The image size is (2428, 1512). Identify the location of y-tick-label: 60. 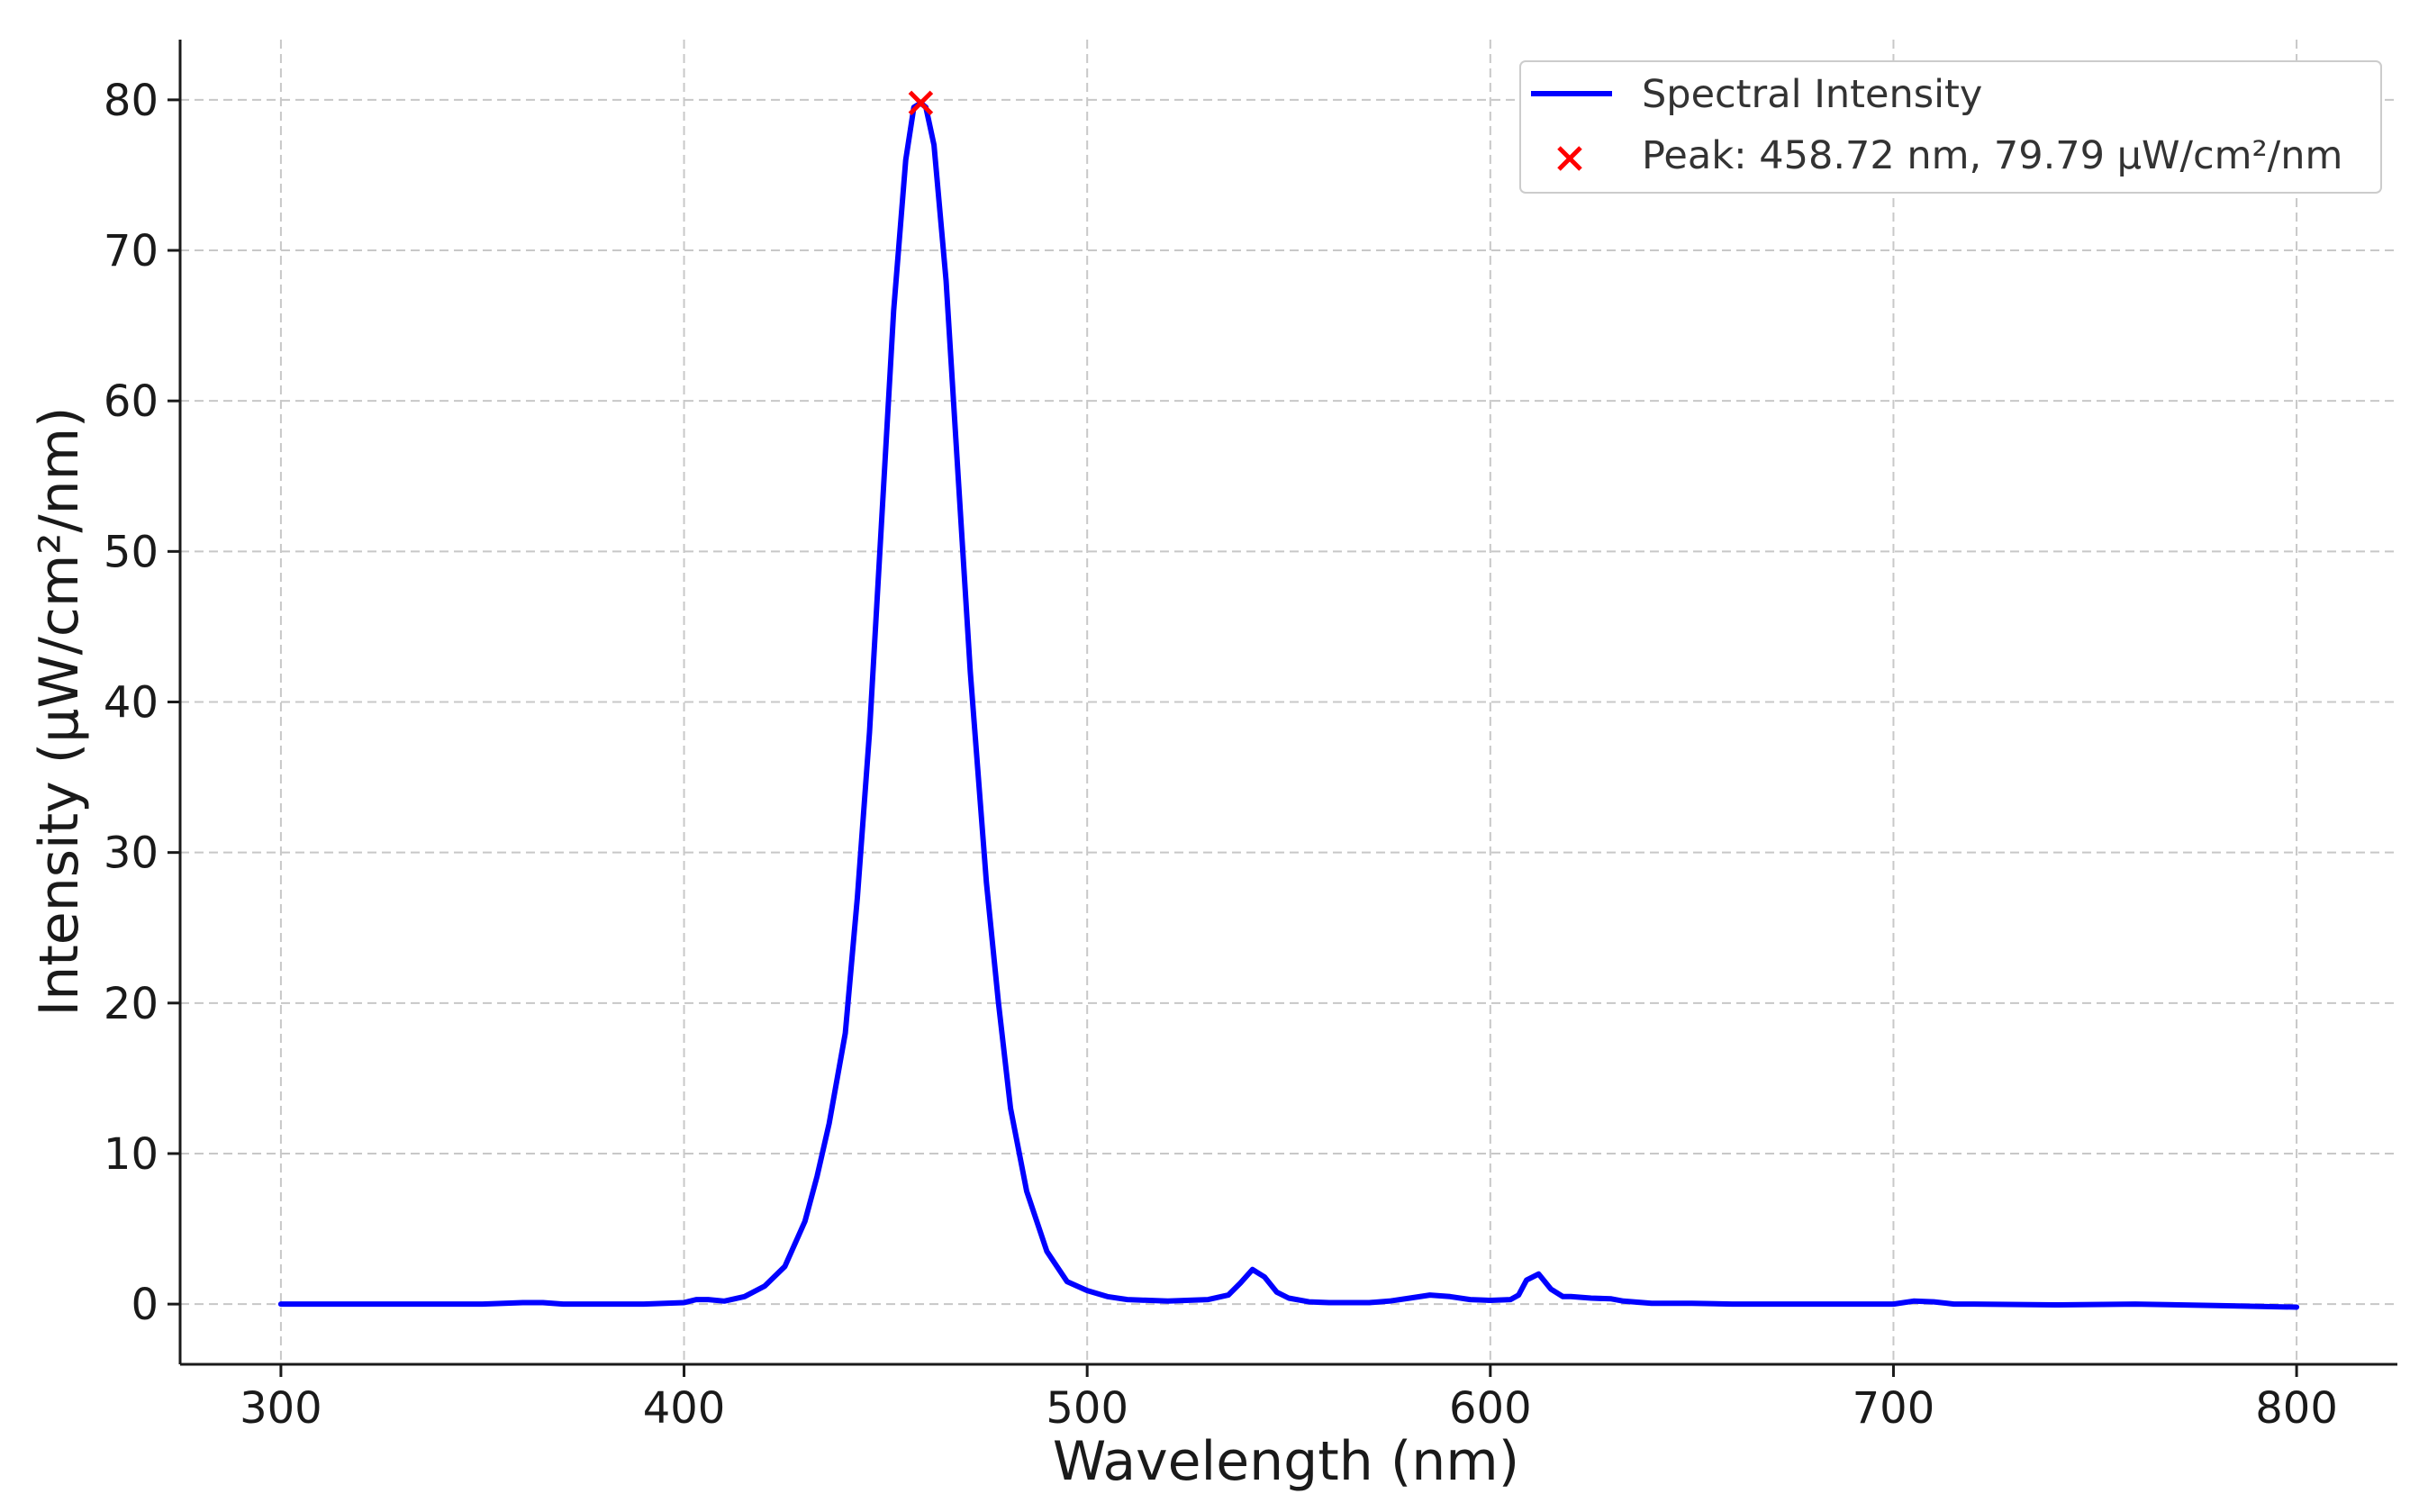
(131, 401).